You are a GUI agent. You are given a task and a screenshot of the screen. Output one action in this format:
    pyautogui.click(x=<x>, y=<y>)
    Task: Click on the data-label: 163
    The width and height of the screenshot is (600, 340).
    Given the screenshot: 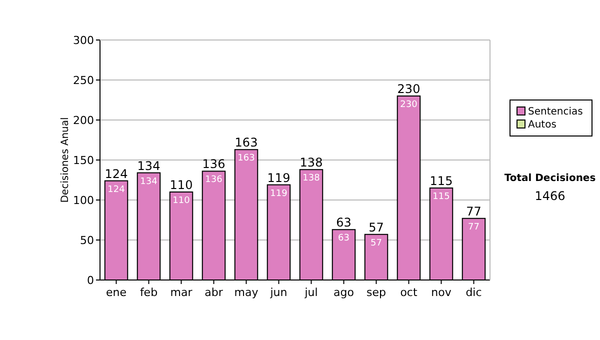 What is the action you would take?
    pyautogui.click(x=246, y=159)
    